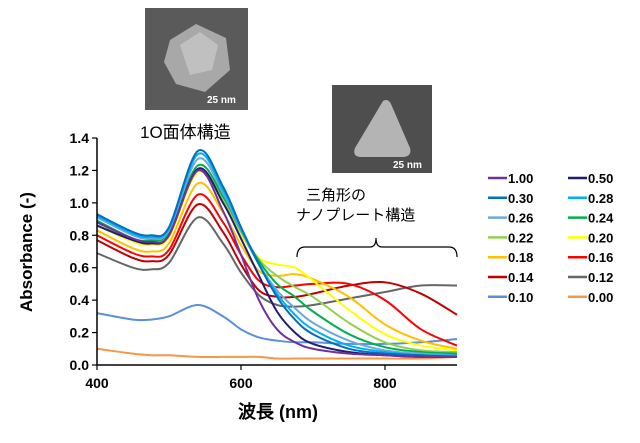  Describe the element at coordinates (278, 411) in the screenshot. I see `x-axis-label: 波長 (nm)` at that location.